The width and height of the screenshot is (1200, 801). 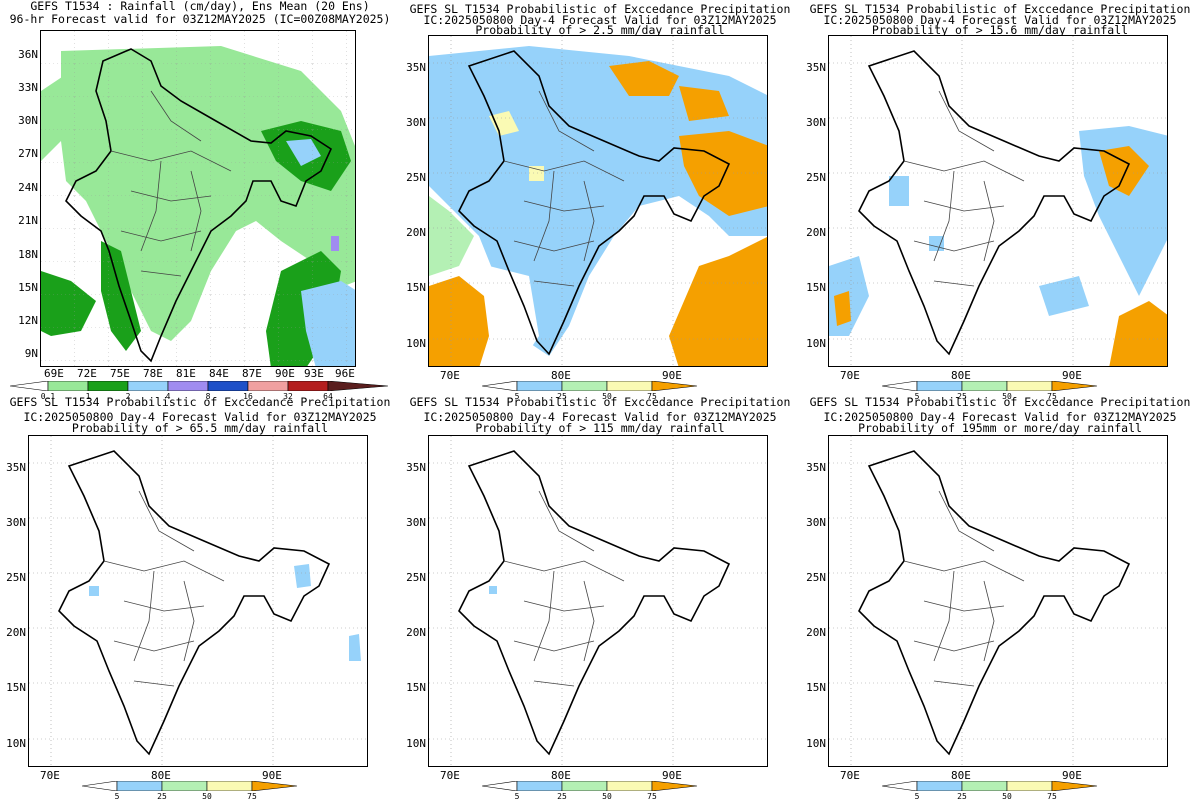 I want to click on prob-orange-sw, so click(x=842, y=308).